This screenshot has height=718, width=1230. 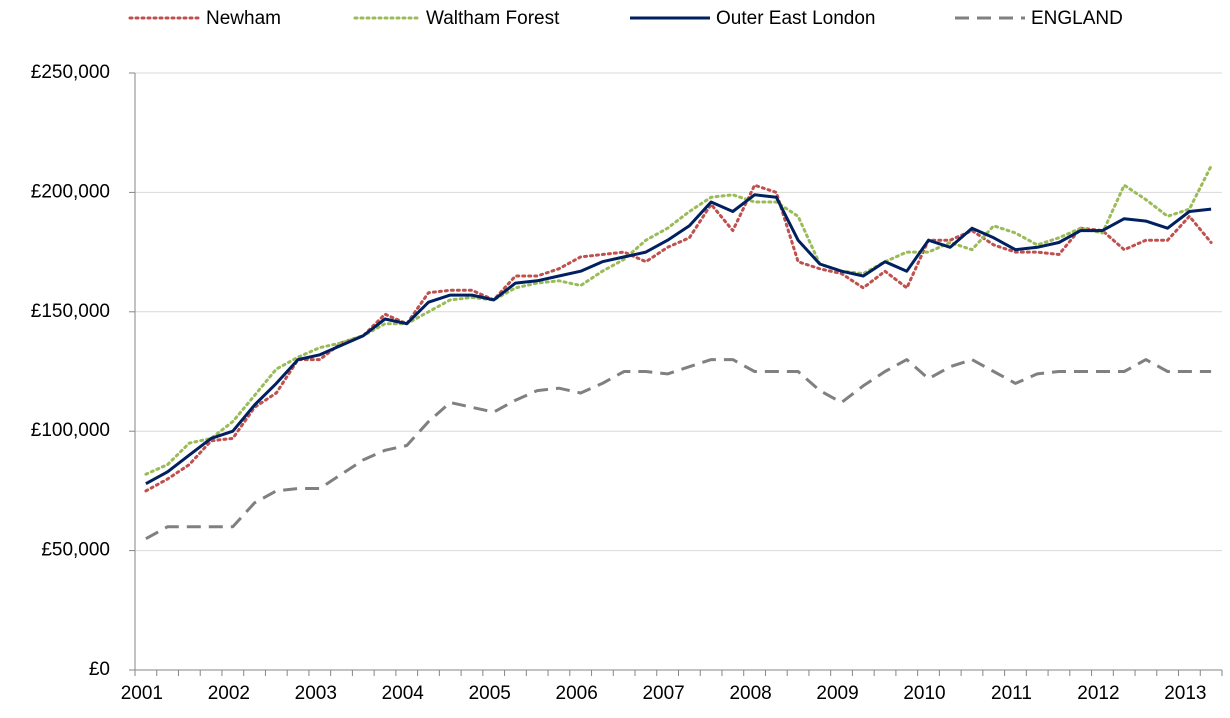 What do you see at coordinates (493, 18) in the screenshot?
I see `legend-label: Waltham Forest` at bounding box center [493, 18].